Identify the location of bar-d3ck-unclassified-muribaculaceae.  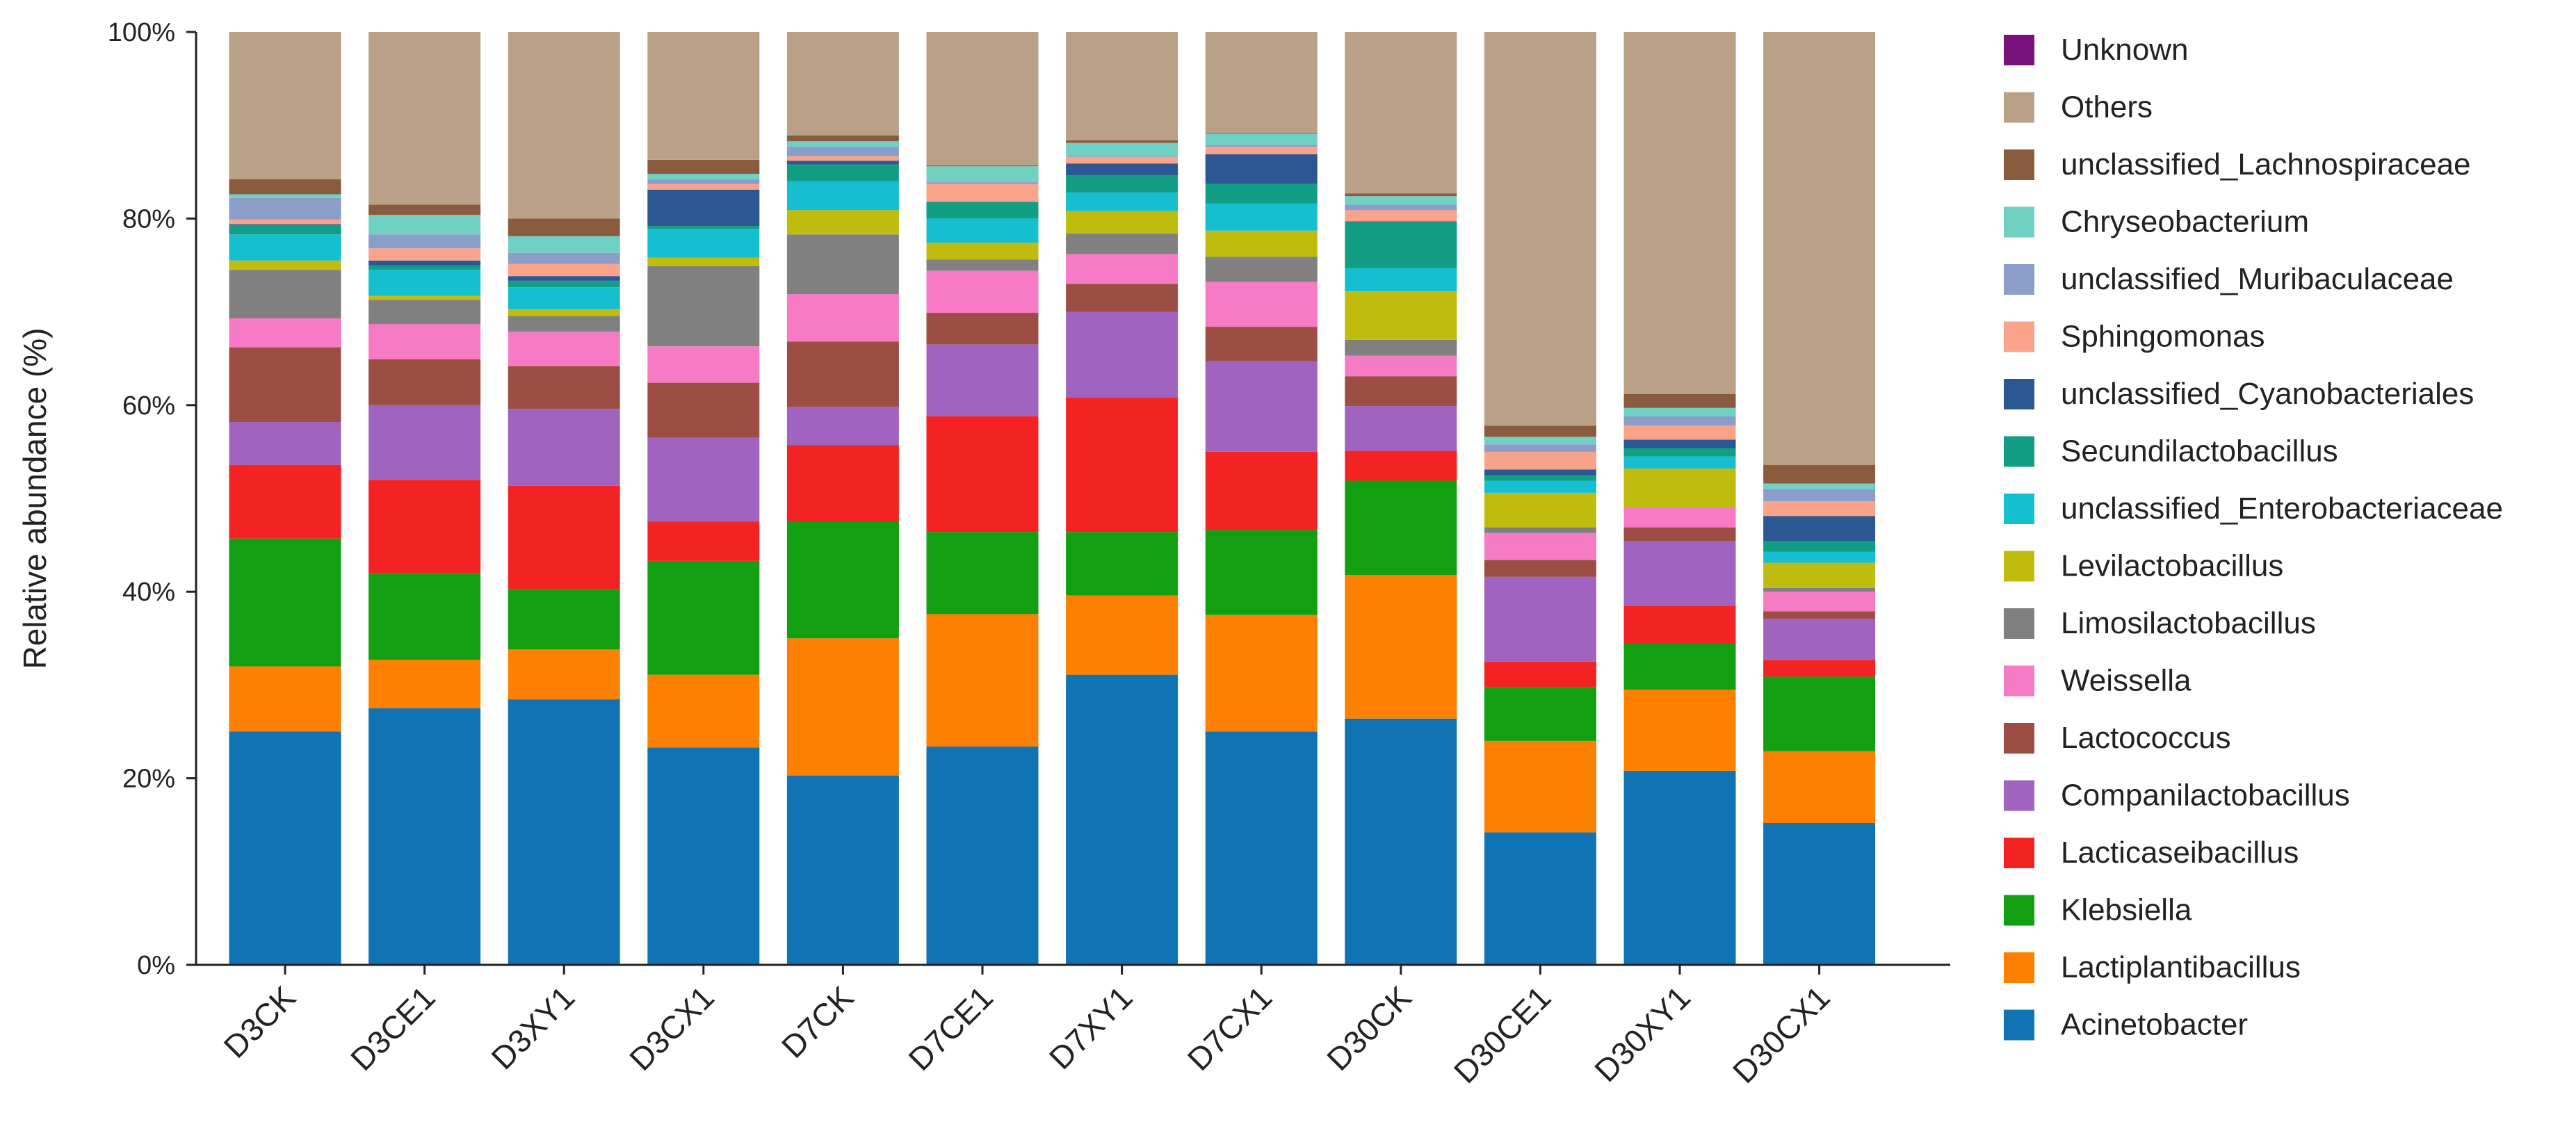
(285, 208).